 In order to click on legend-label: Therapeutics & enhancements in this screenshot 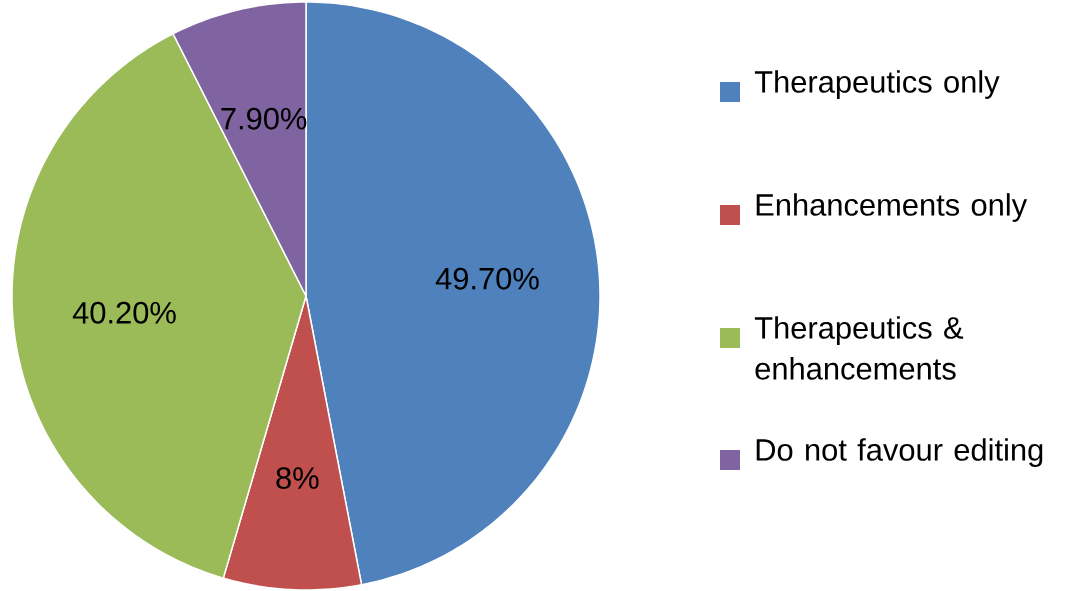, I will do `click(859, 348)`.